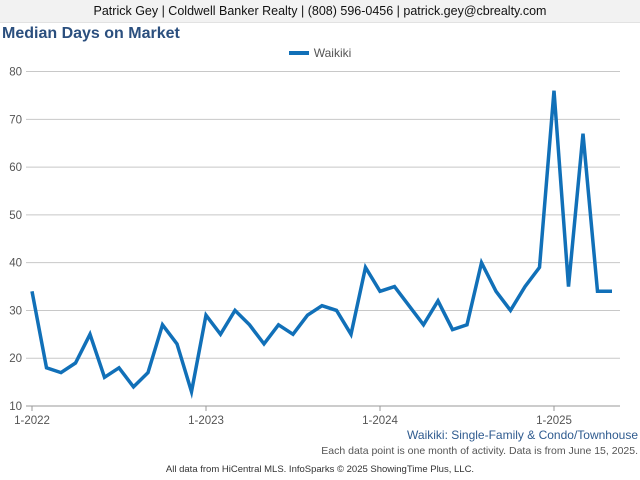 The width and height of the screenshot is (640, 480). Describe the element at coordinates (298, 52) in the screenshot. I see `legend-swatch` at that location.